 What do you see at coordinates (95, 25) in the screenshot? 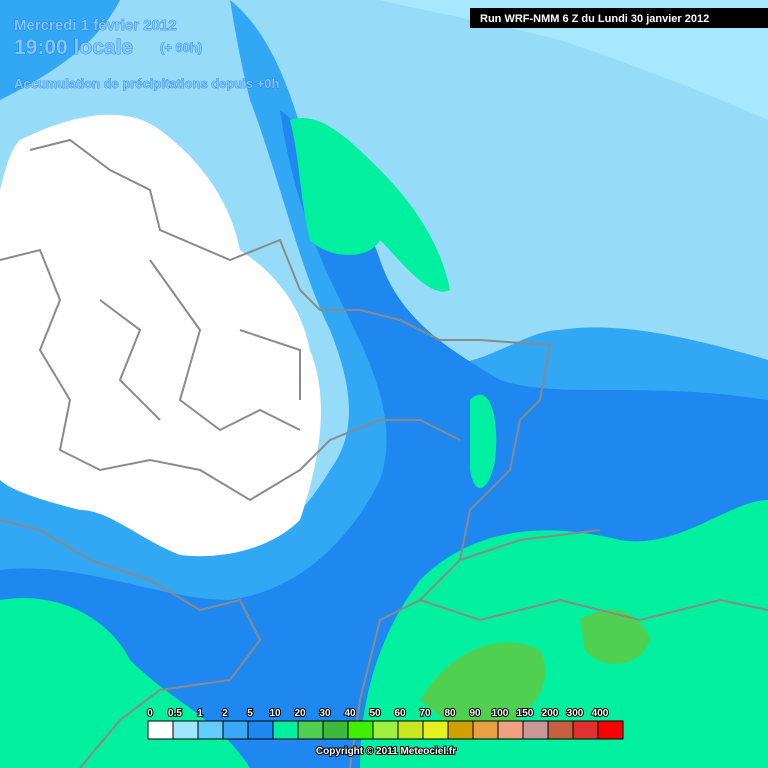
I see `date: Mercredi 1 février 2012` at bounding box center [95, 25].